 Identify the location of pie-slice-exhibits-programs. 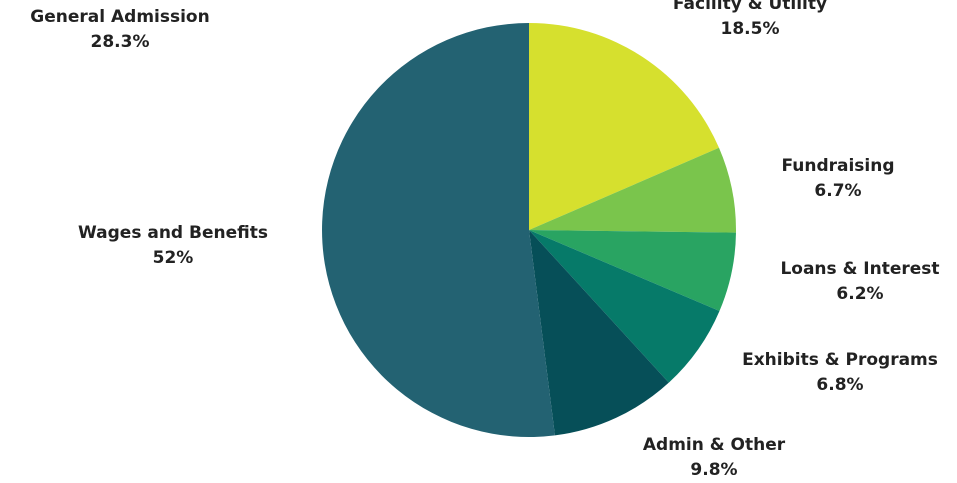
(624, 306).